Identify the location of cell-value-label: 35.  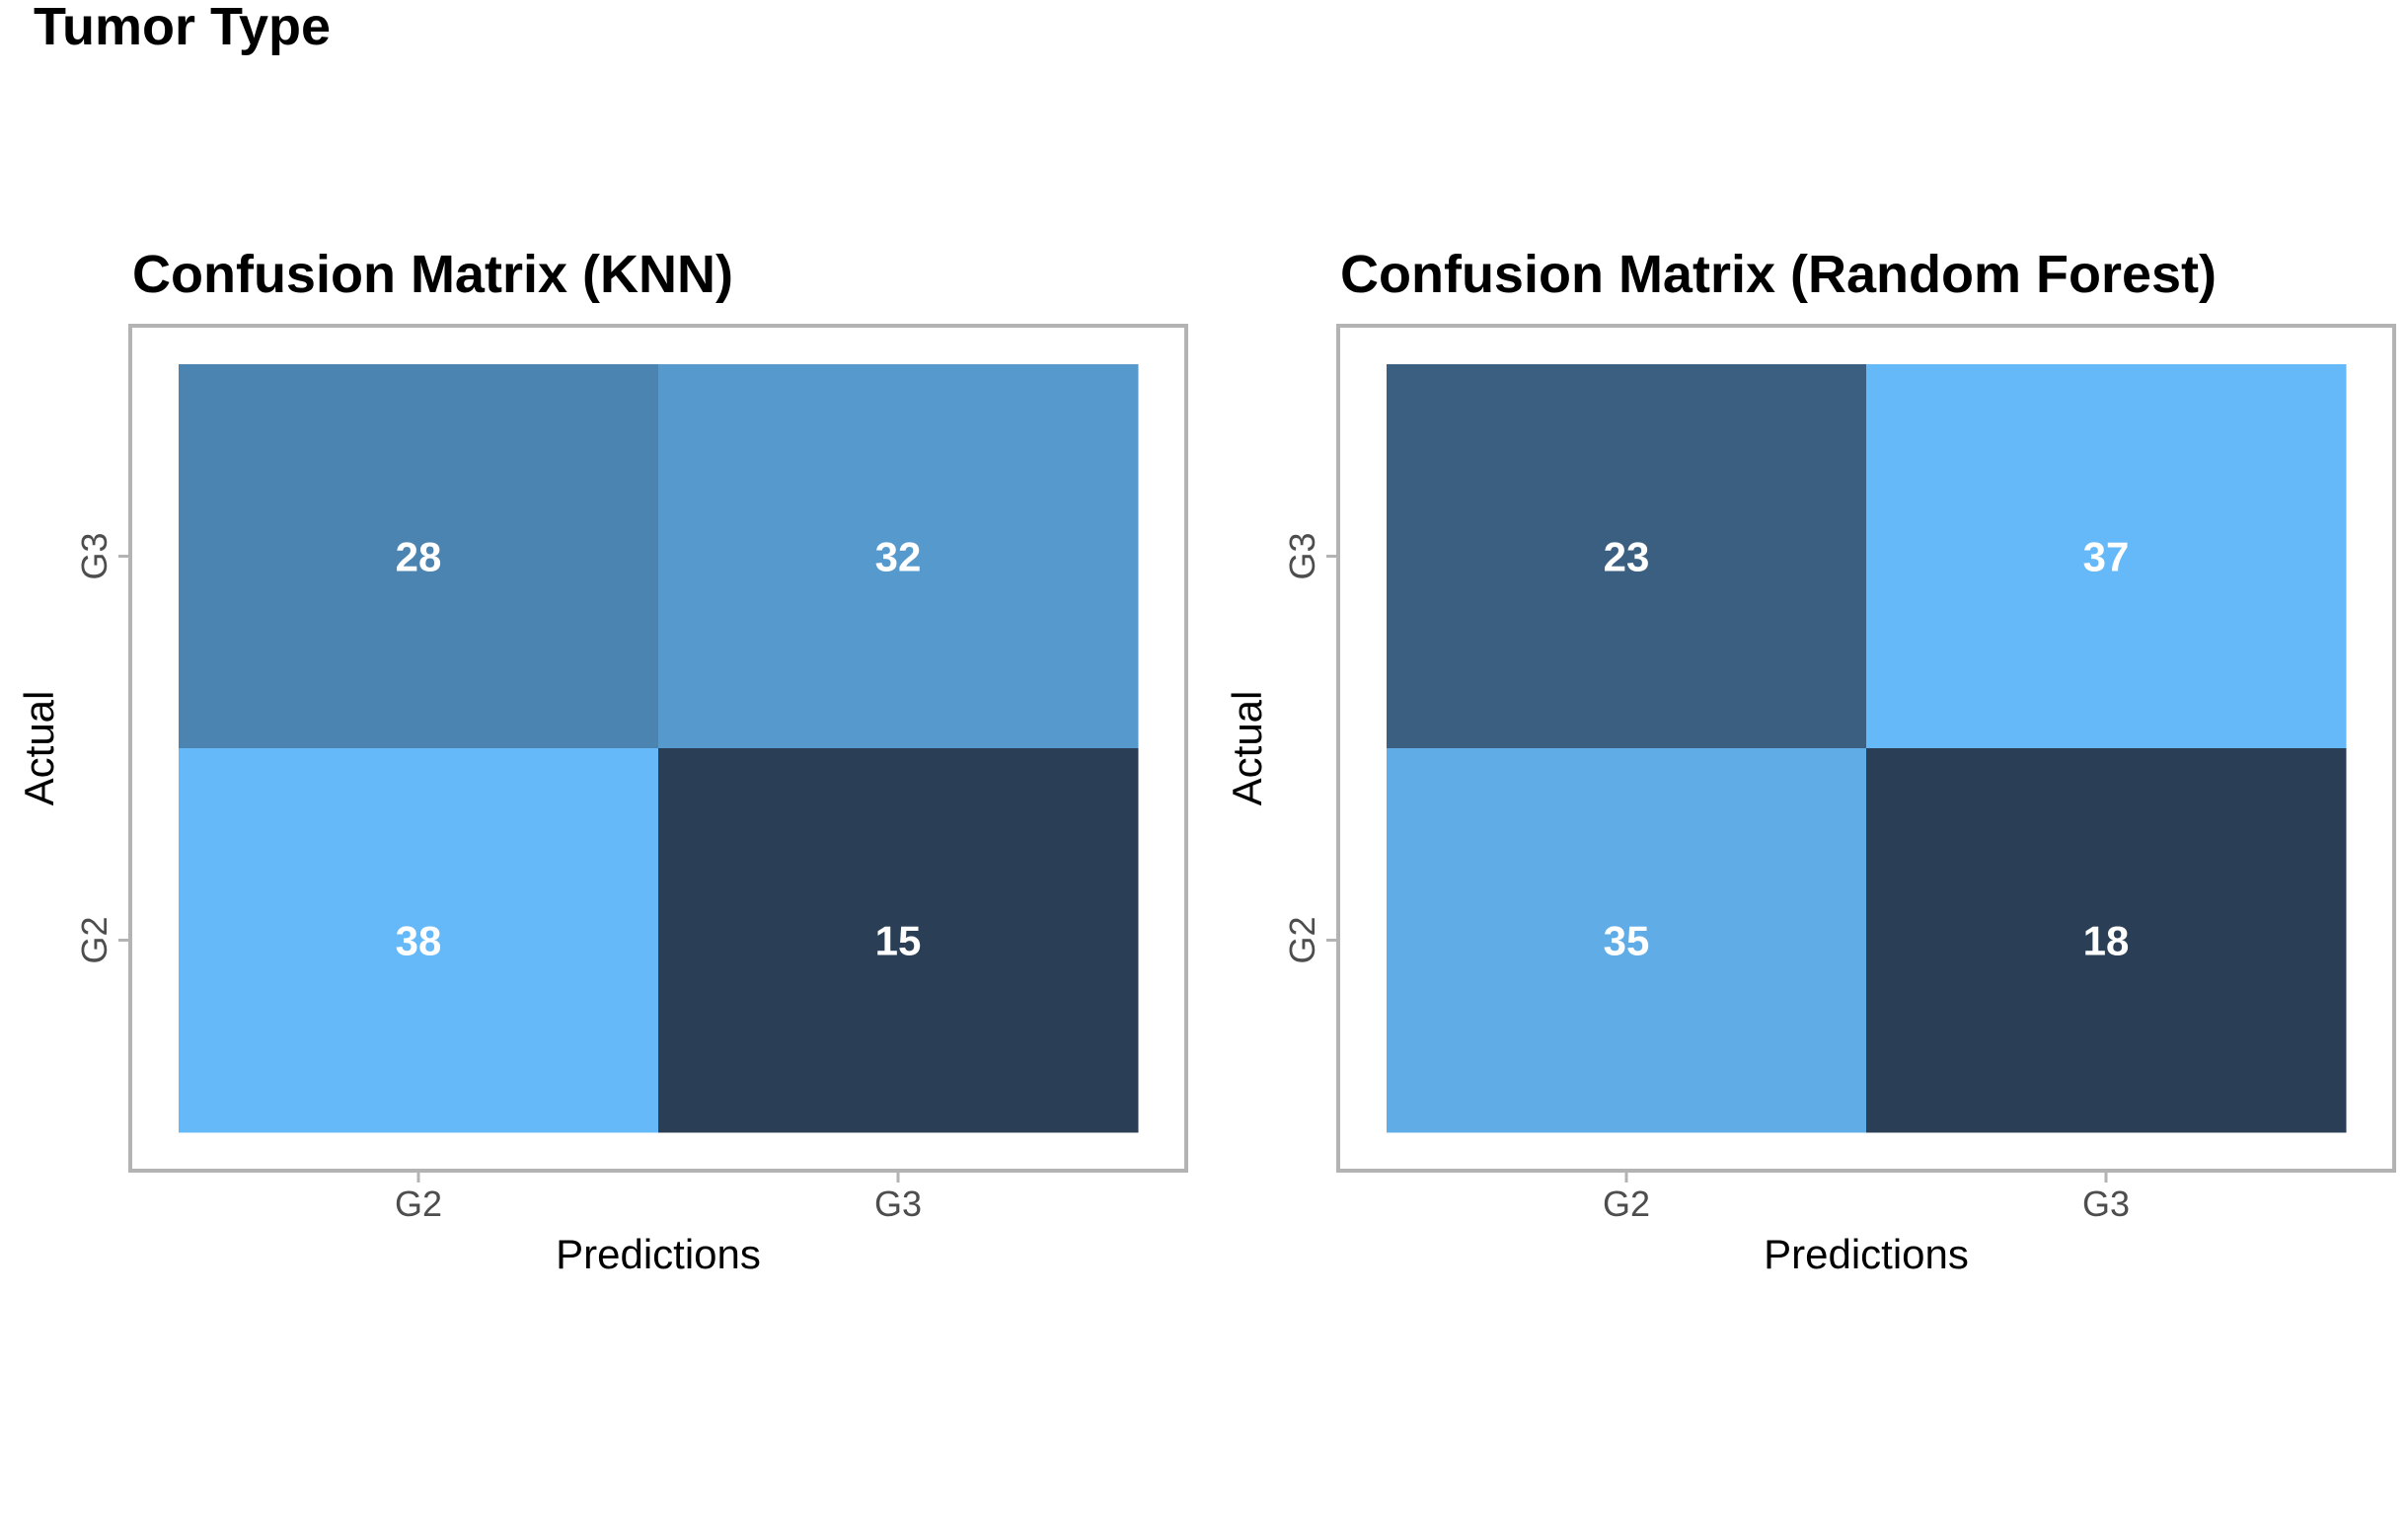
(1627, 941).